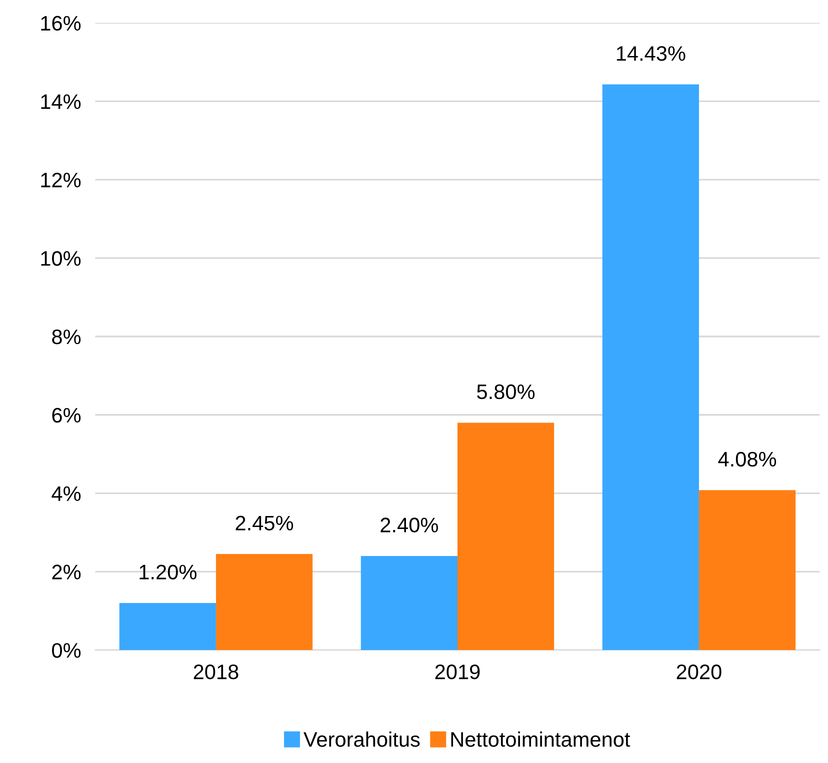 The image size is (828, 763). I want to click on legend-label: Verorahoitus, so click(362, 739).